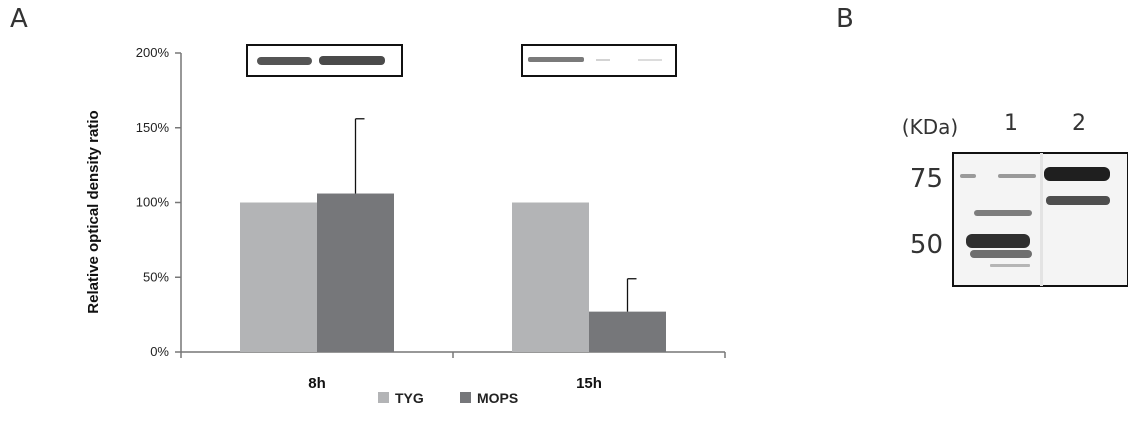  I want to click on gel-panel: (KDa) 1 2 75 50, so click(1015, 199).